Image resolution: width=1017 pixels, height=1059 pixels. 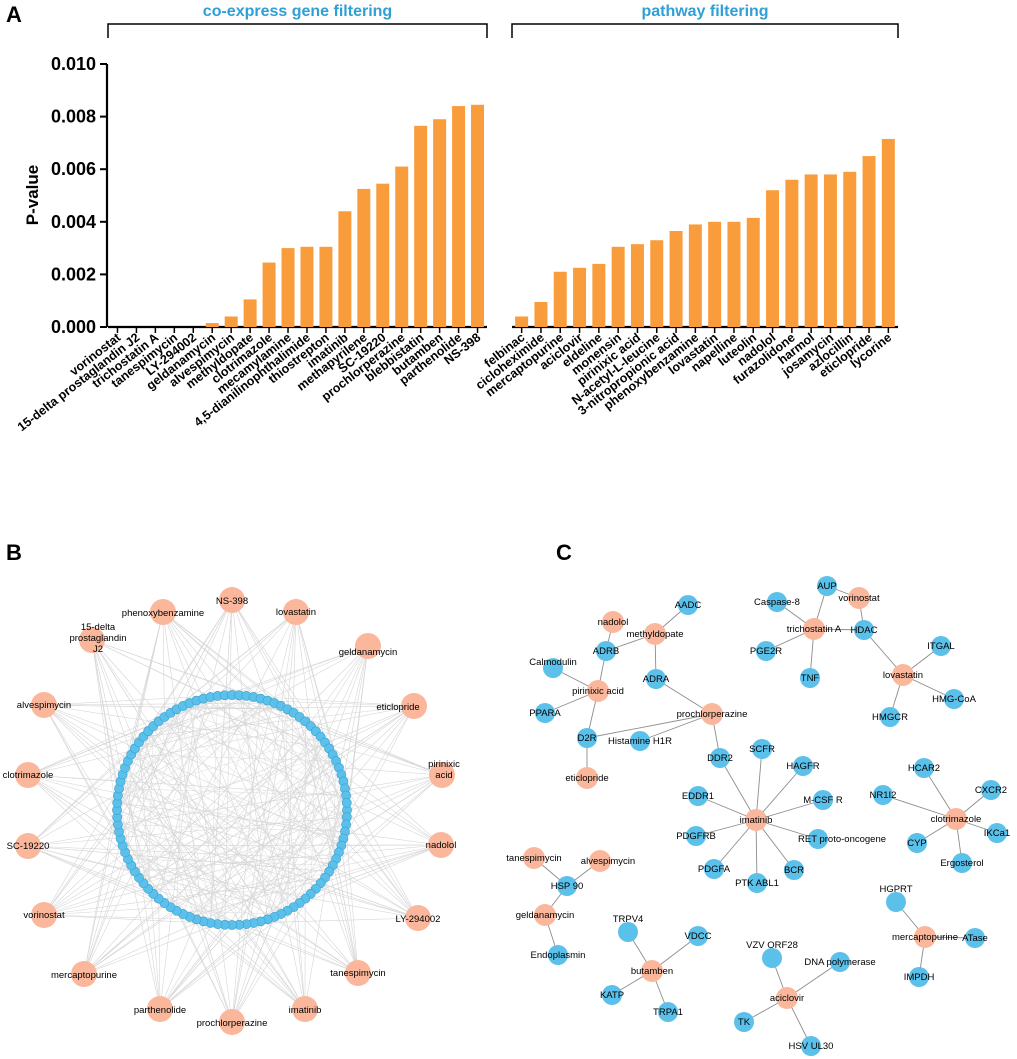 I want to click on target-node-tk, so click(x=744, y=1022).